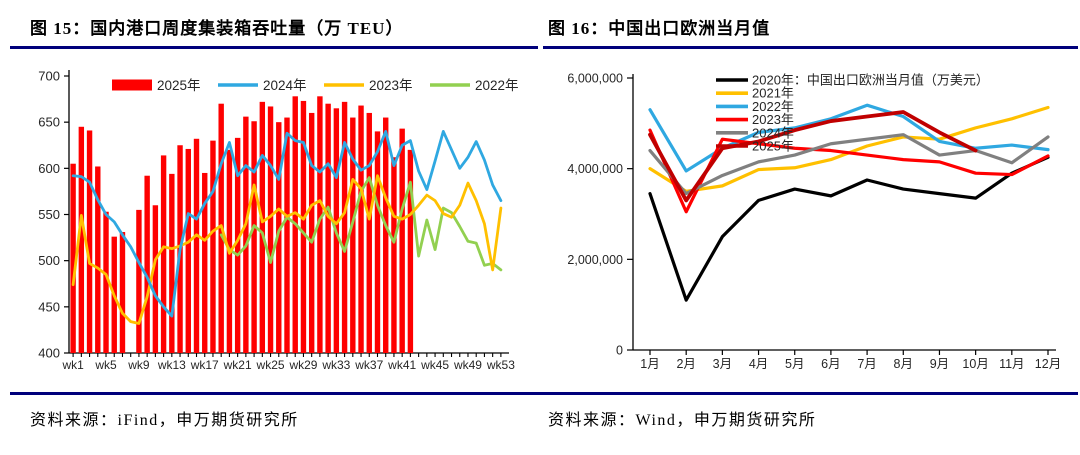 The width and height of the screenshot is (1080, 455). I want to click on x-tick-label: 11月, so click(1011, 364).